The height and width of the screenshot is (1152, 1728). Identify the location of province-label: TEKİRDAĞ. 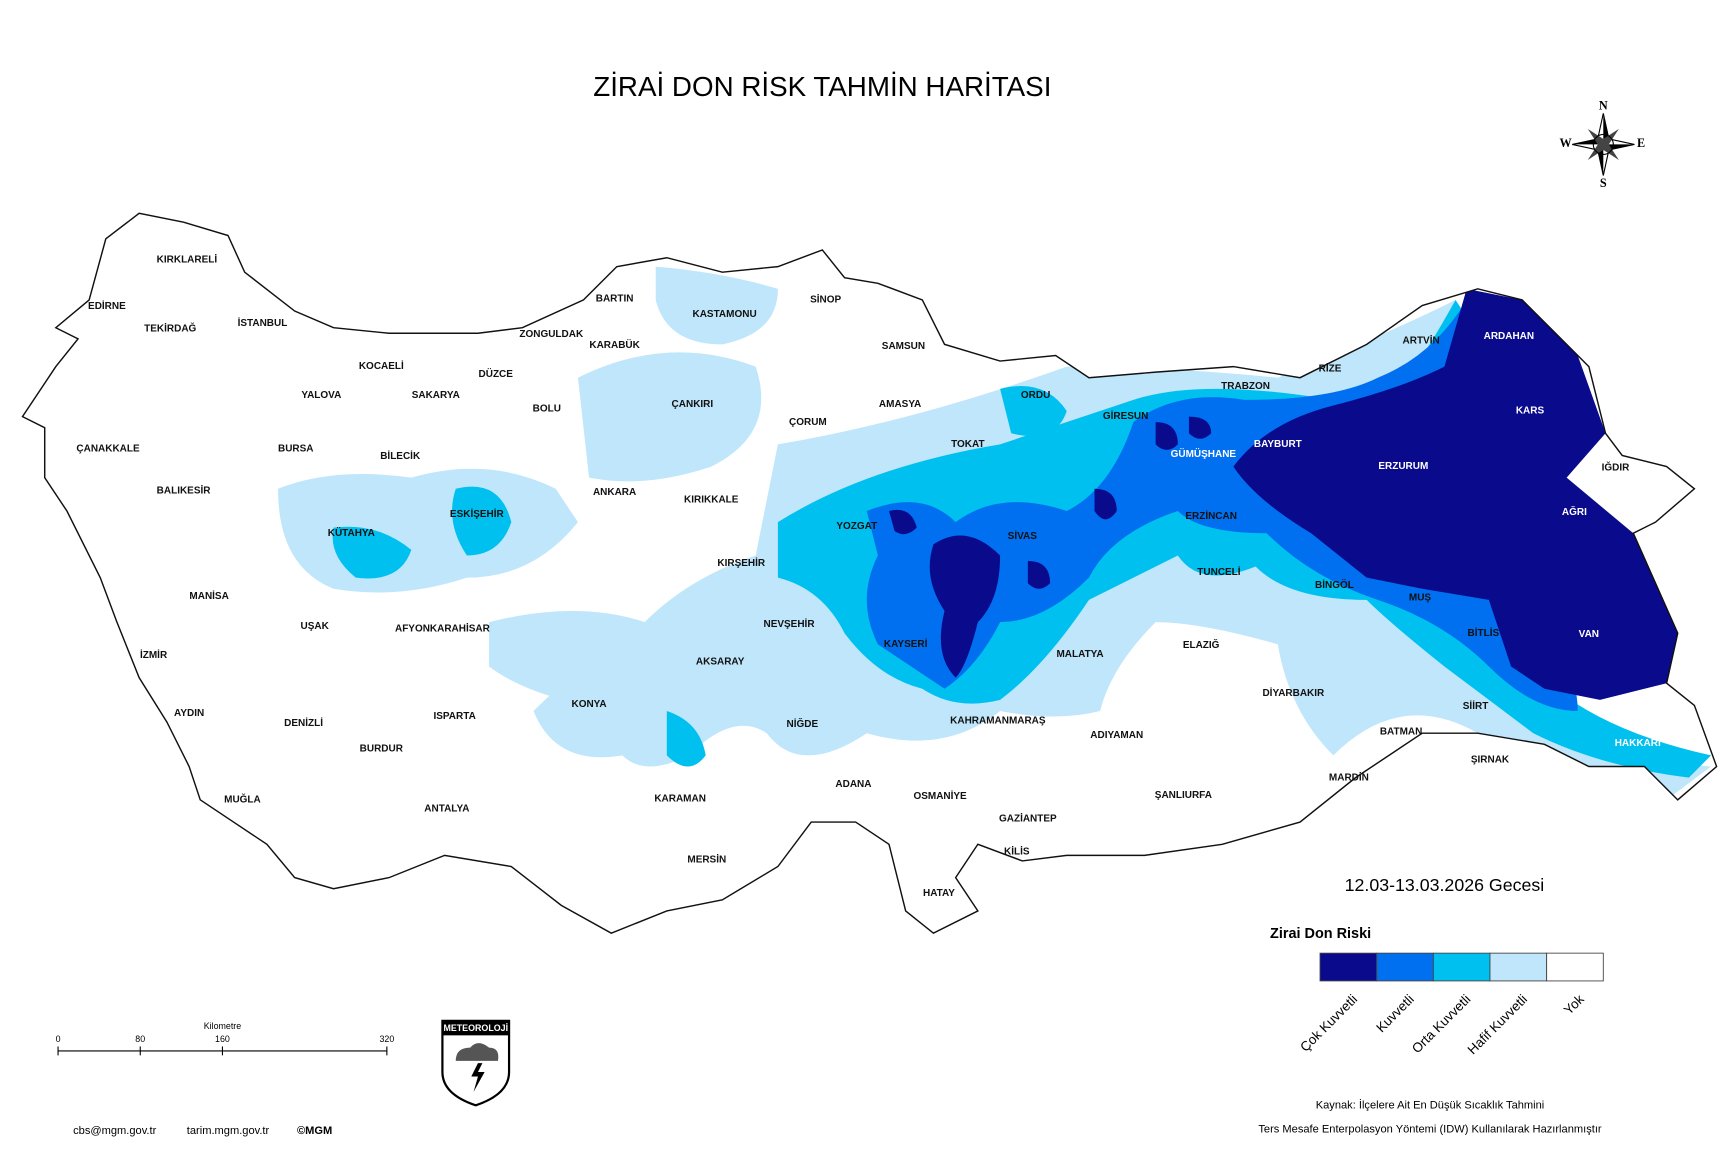
(170, 327).